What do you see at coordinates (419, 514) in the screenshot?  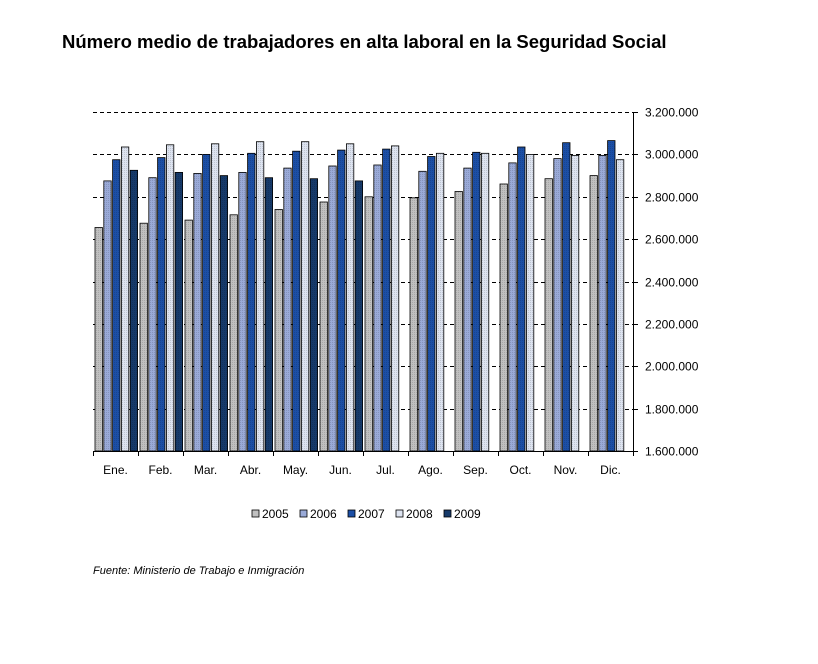 I see `legend-label: 2008` at bounding box center [419, 514].